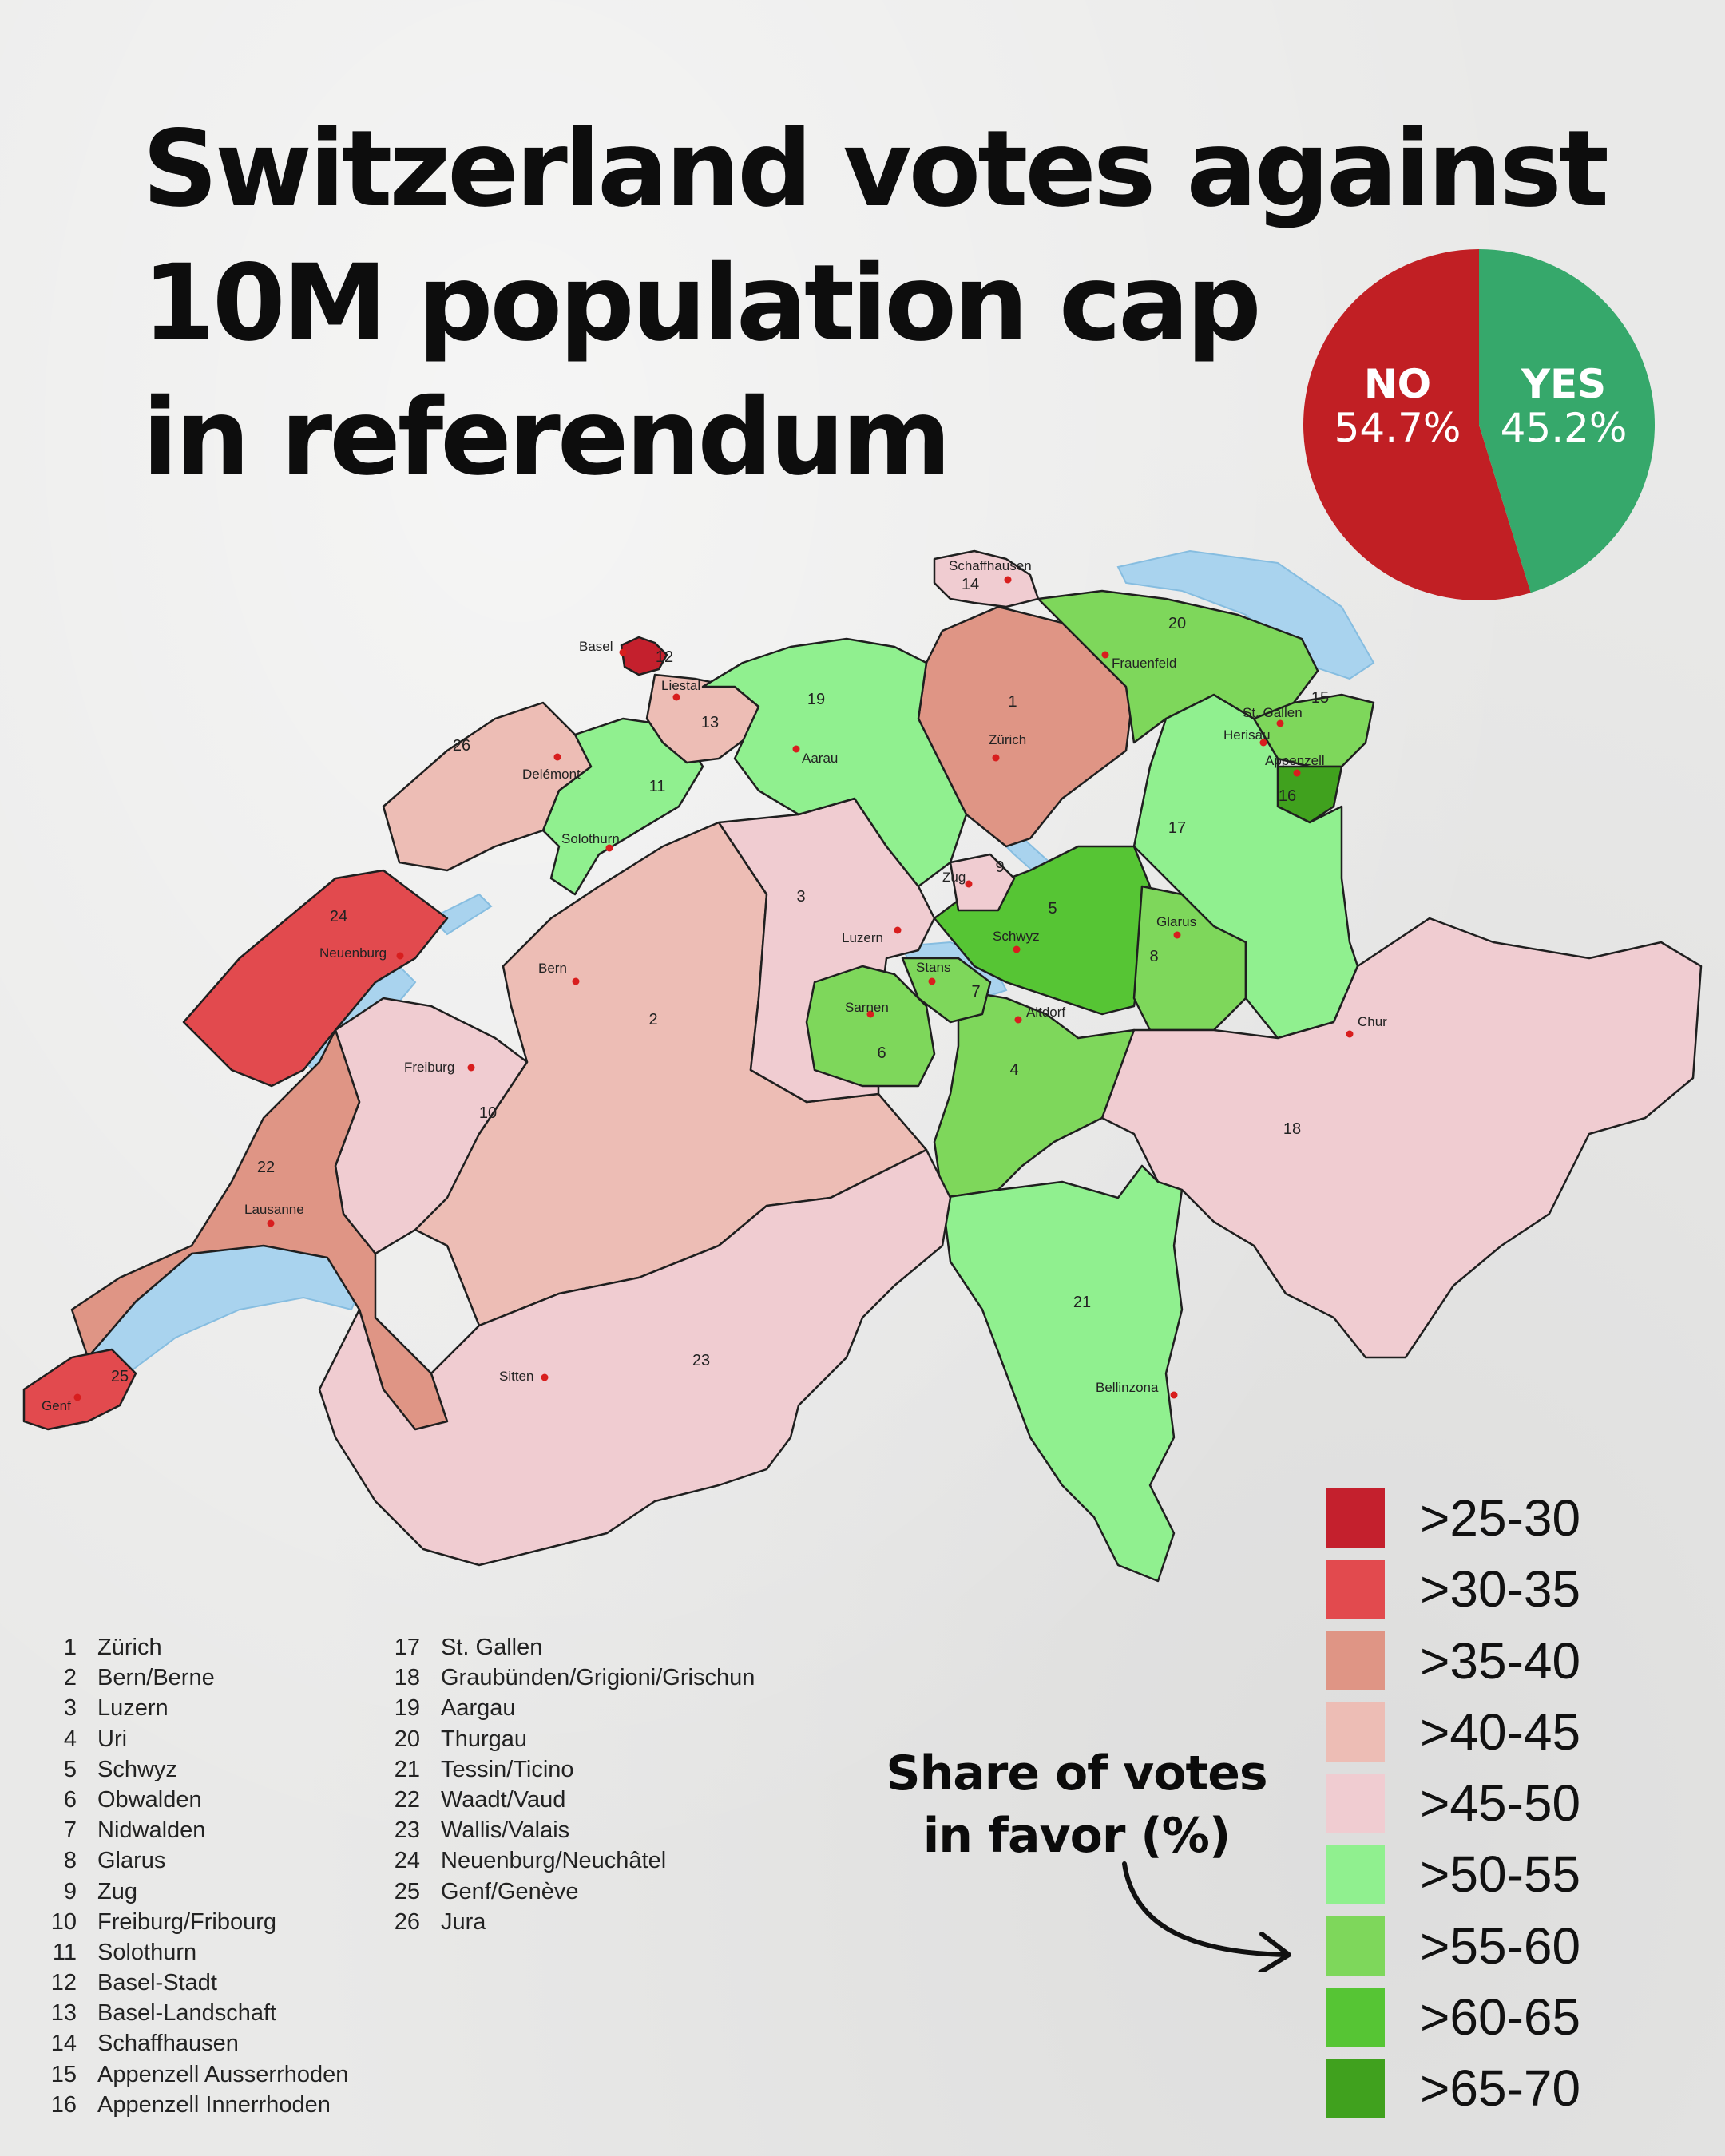 This screenshot has height=2156, width=1725. I want to click on legend-item: >60-65, so click(1453, 2023).